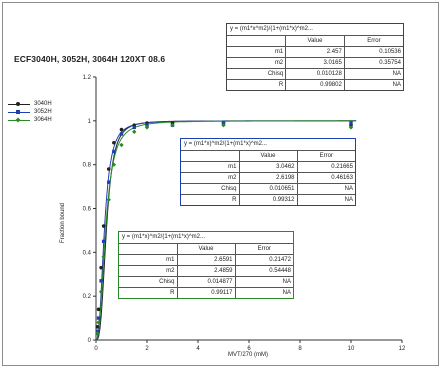  Describe the element at coordinates (198, 349) in the screenshot. I see `x-tick-label: 4` at that location.